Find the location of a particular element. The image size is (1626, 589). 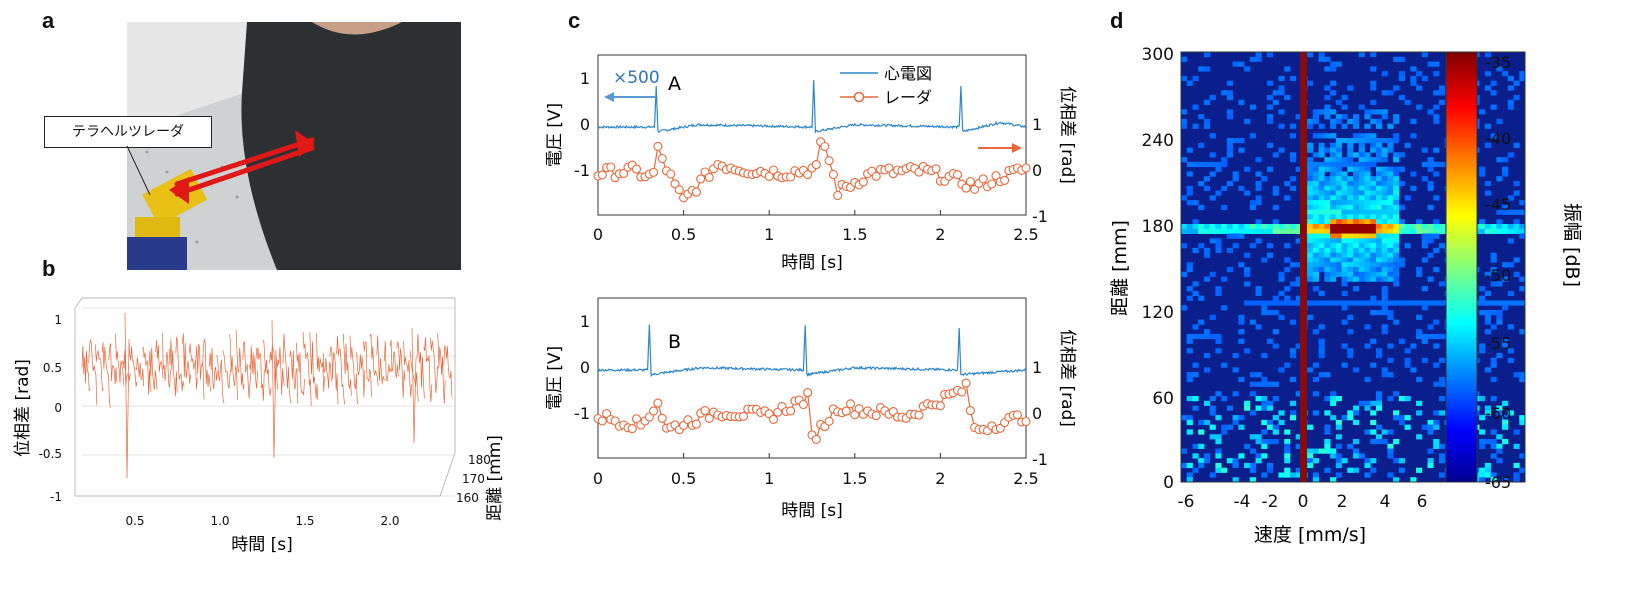

c-bot-right-tick: 0 is located at coordinates (1037, 413).